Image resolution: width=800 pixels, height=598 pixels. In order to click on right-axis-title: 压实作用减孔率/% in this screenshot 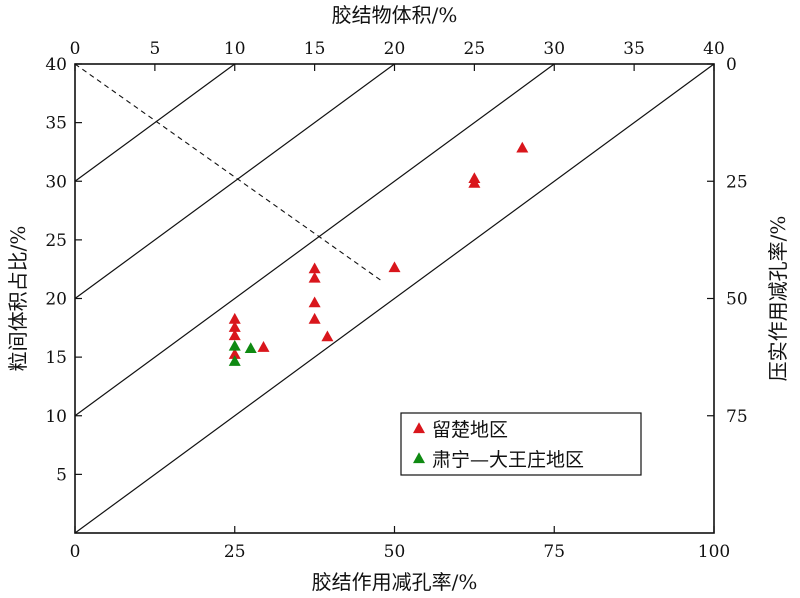, I will do `click(778, 299)`.